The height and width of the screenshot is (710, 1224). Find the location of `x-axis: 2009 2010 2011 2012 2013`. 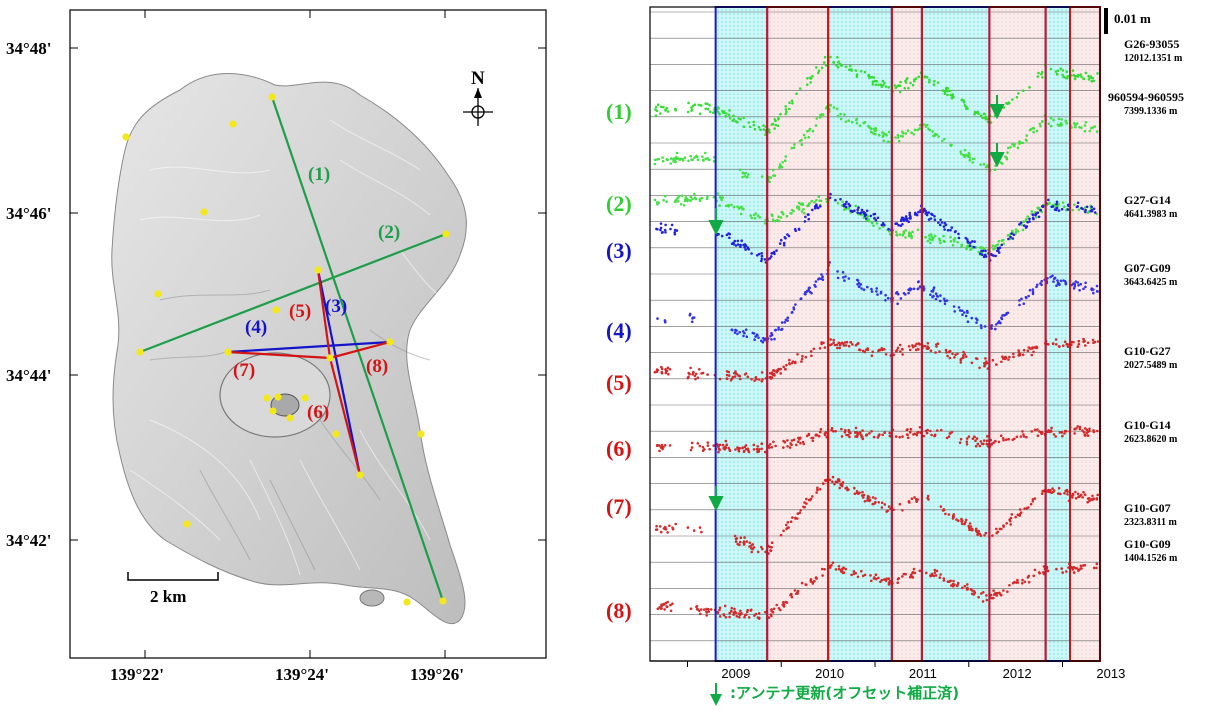

x-axis: 2009 2010 2011 2012 2013 is located at coordinates (887, 670).